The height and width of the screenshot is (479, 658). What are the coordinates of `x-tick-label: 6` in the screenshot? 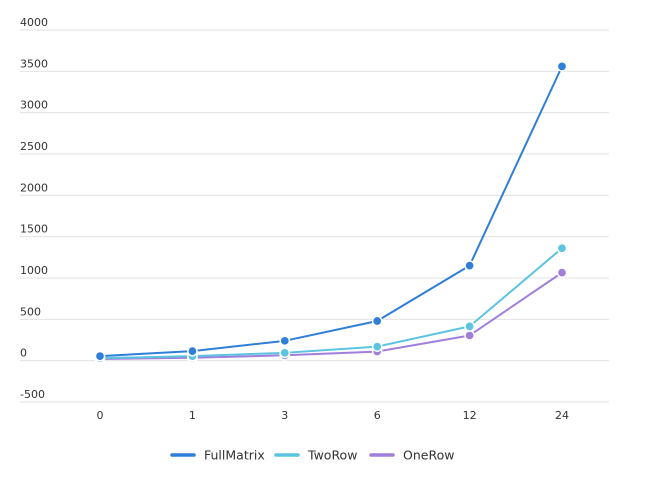 It's located at (377, 415).